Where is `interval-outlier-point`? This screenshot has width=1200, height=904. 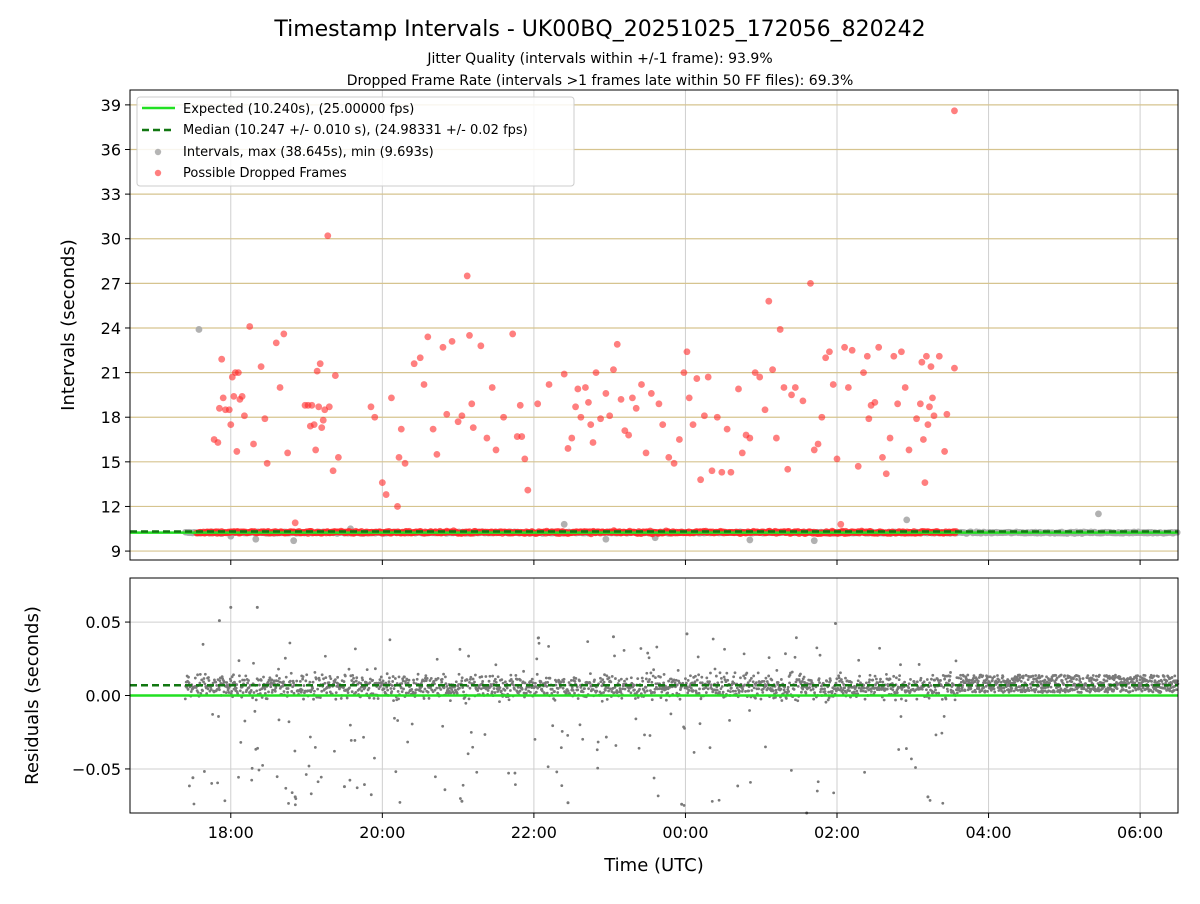
interval-outlier-point is located at coordinates (750, 540).